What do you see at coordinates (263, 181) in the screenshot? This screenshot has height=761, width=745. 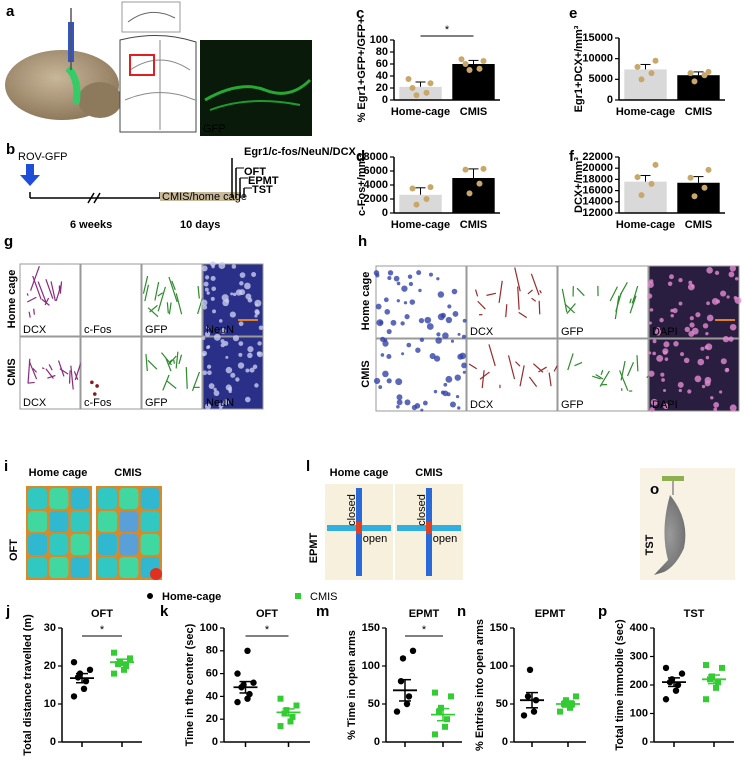 I see `test-label: EPMT` at bounding box center [263, 181].